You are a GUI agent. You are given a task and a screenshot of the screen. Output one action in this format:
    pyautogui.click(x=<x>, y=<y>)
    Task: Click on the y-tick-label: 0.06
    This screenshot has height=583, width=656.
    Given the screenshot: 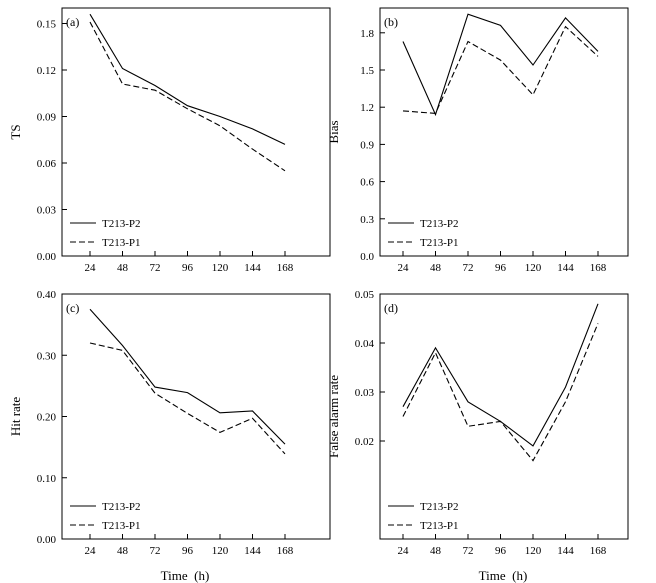 What is the action you would take?
    pyautogui.click(x=47, y=164)
    